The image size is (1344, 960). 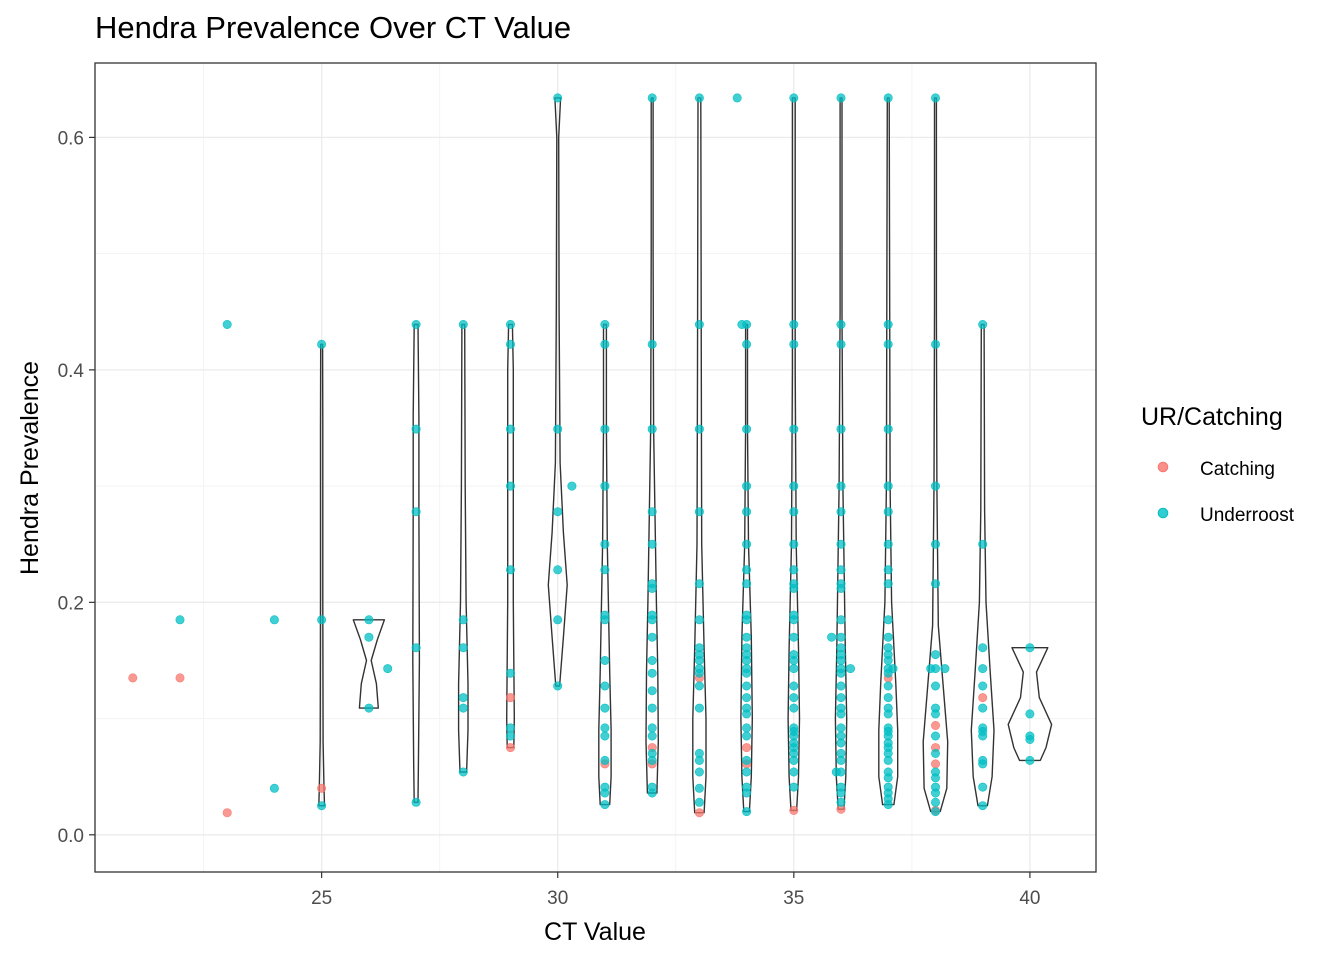 What do you see at coordinates (1247, 515) in the screenshot?
I see `legend-label-underroost: Underroost` at bounding box center [1247, 515].